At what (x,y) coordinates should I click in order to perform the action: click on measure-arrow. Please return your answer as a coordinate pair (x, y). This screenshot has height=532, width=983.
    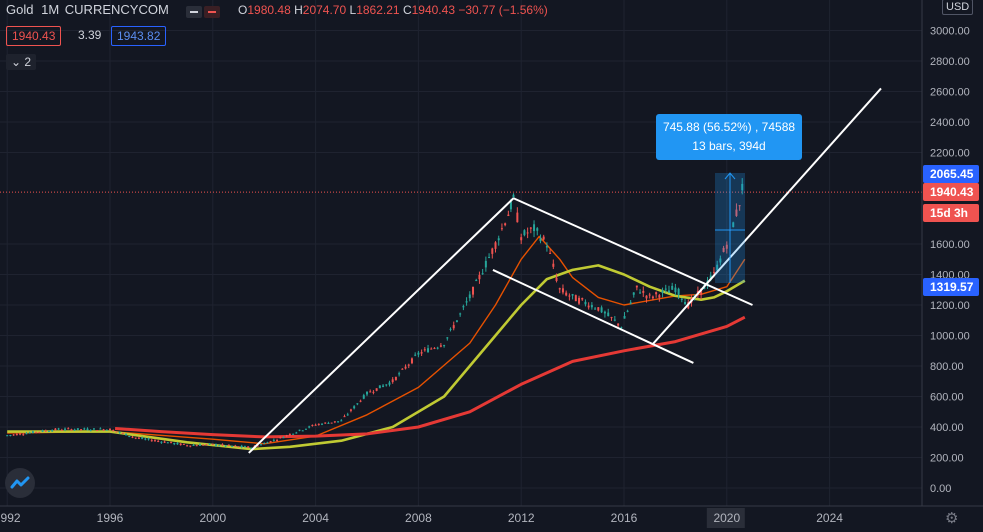
    Looking at the image, I should click on (730, 176).